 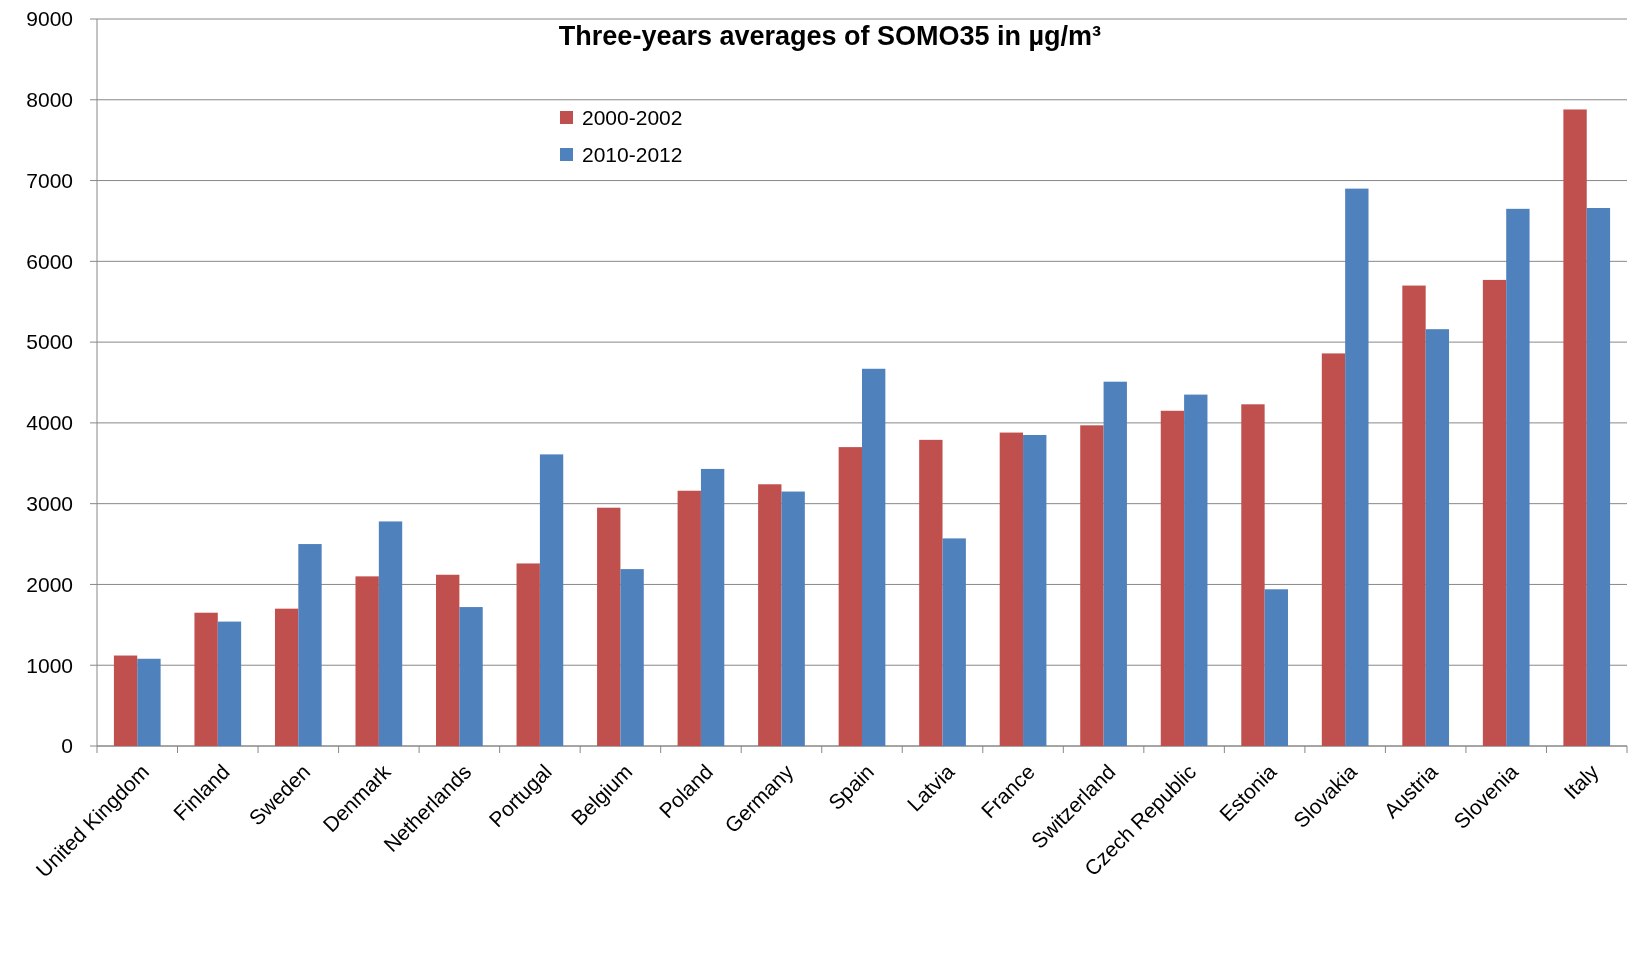 What do you see at coordinates (49, 100) in the screenshot?
I see `y-tick-label: 8000` at bounding box center [49, 100].